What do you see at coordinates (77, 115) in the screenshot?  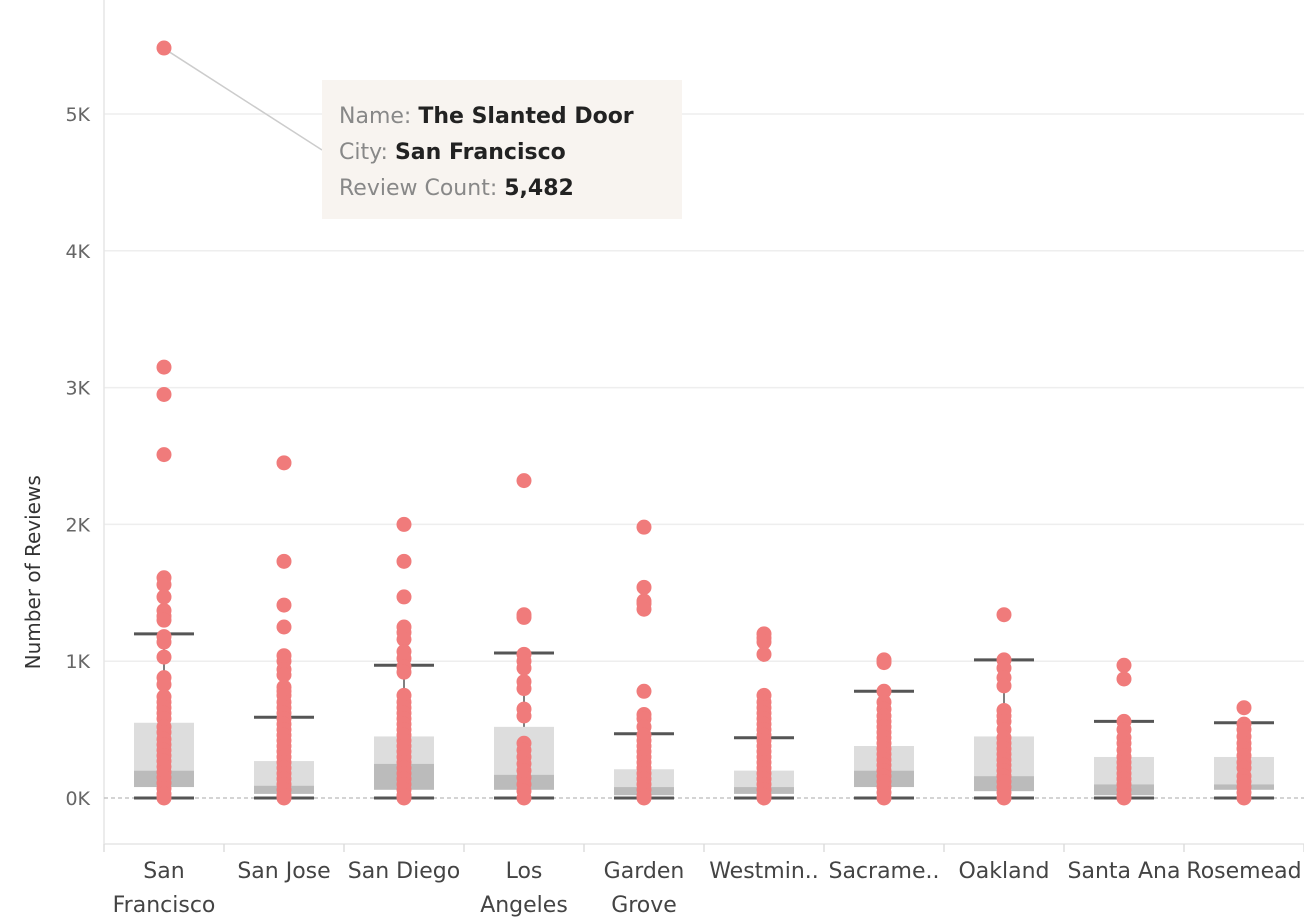 I see `y-tick-label: 5K` at bounding box center [77, 115].